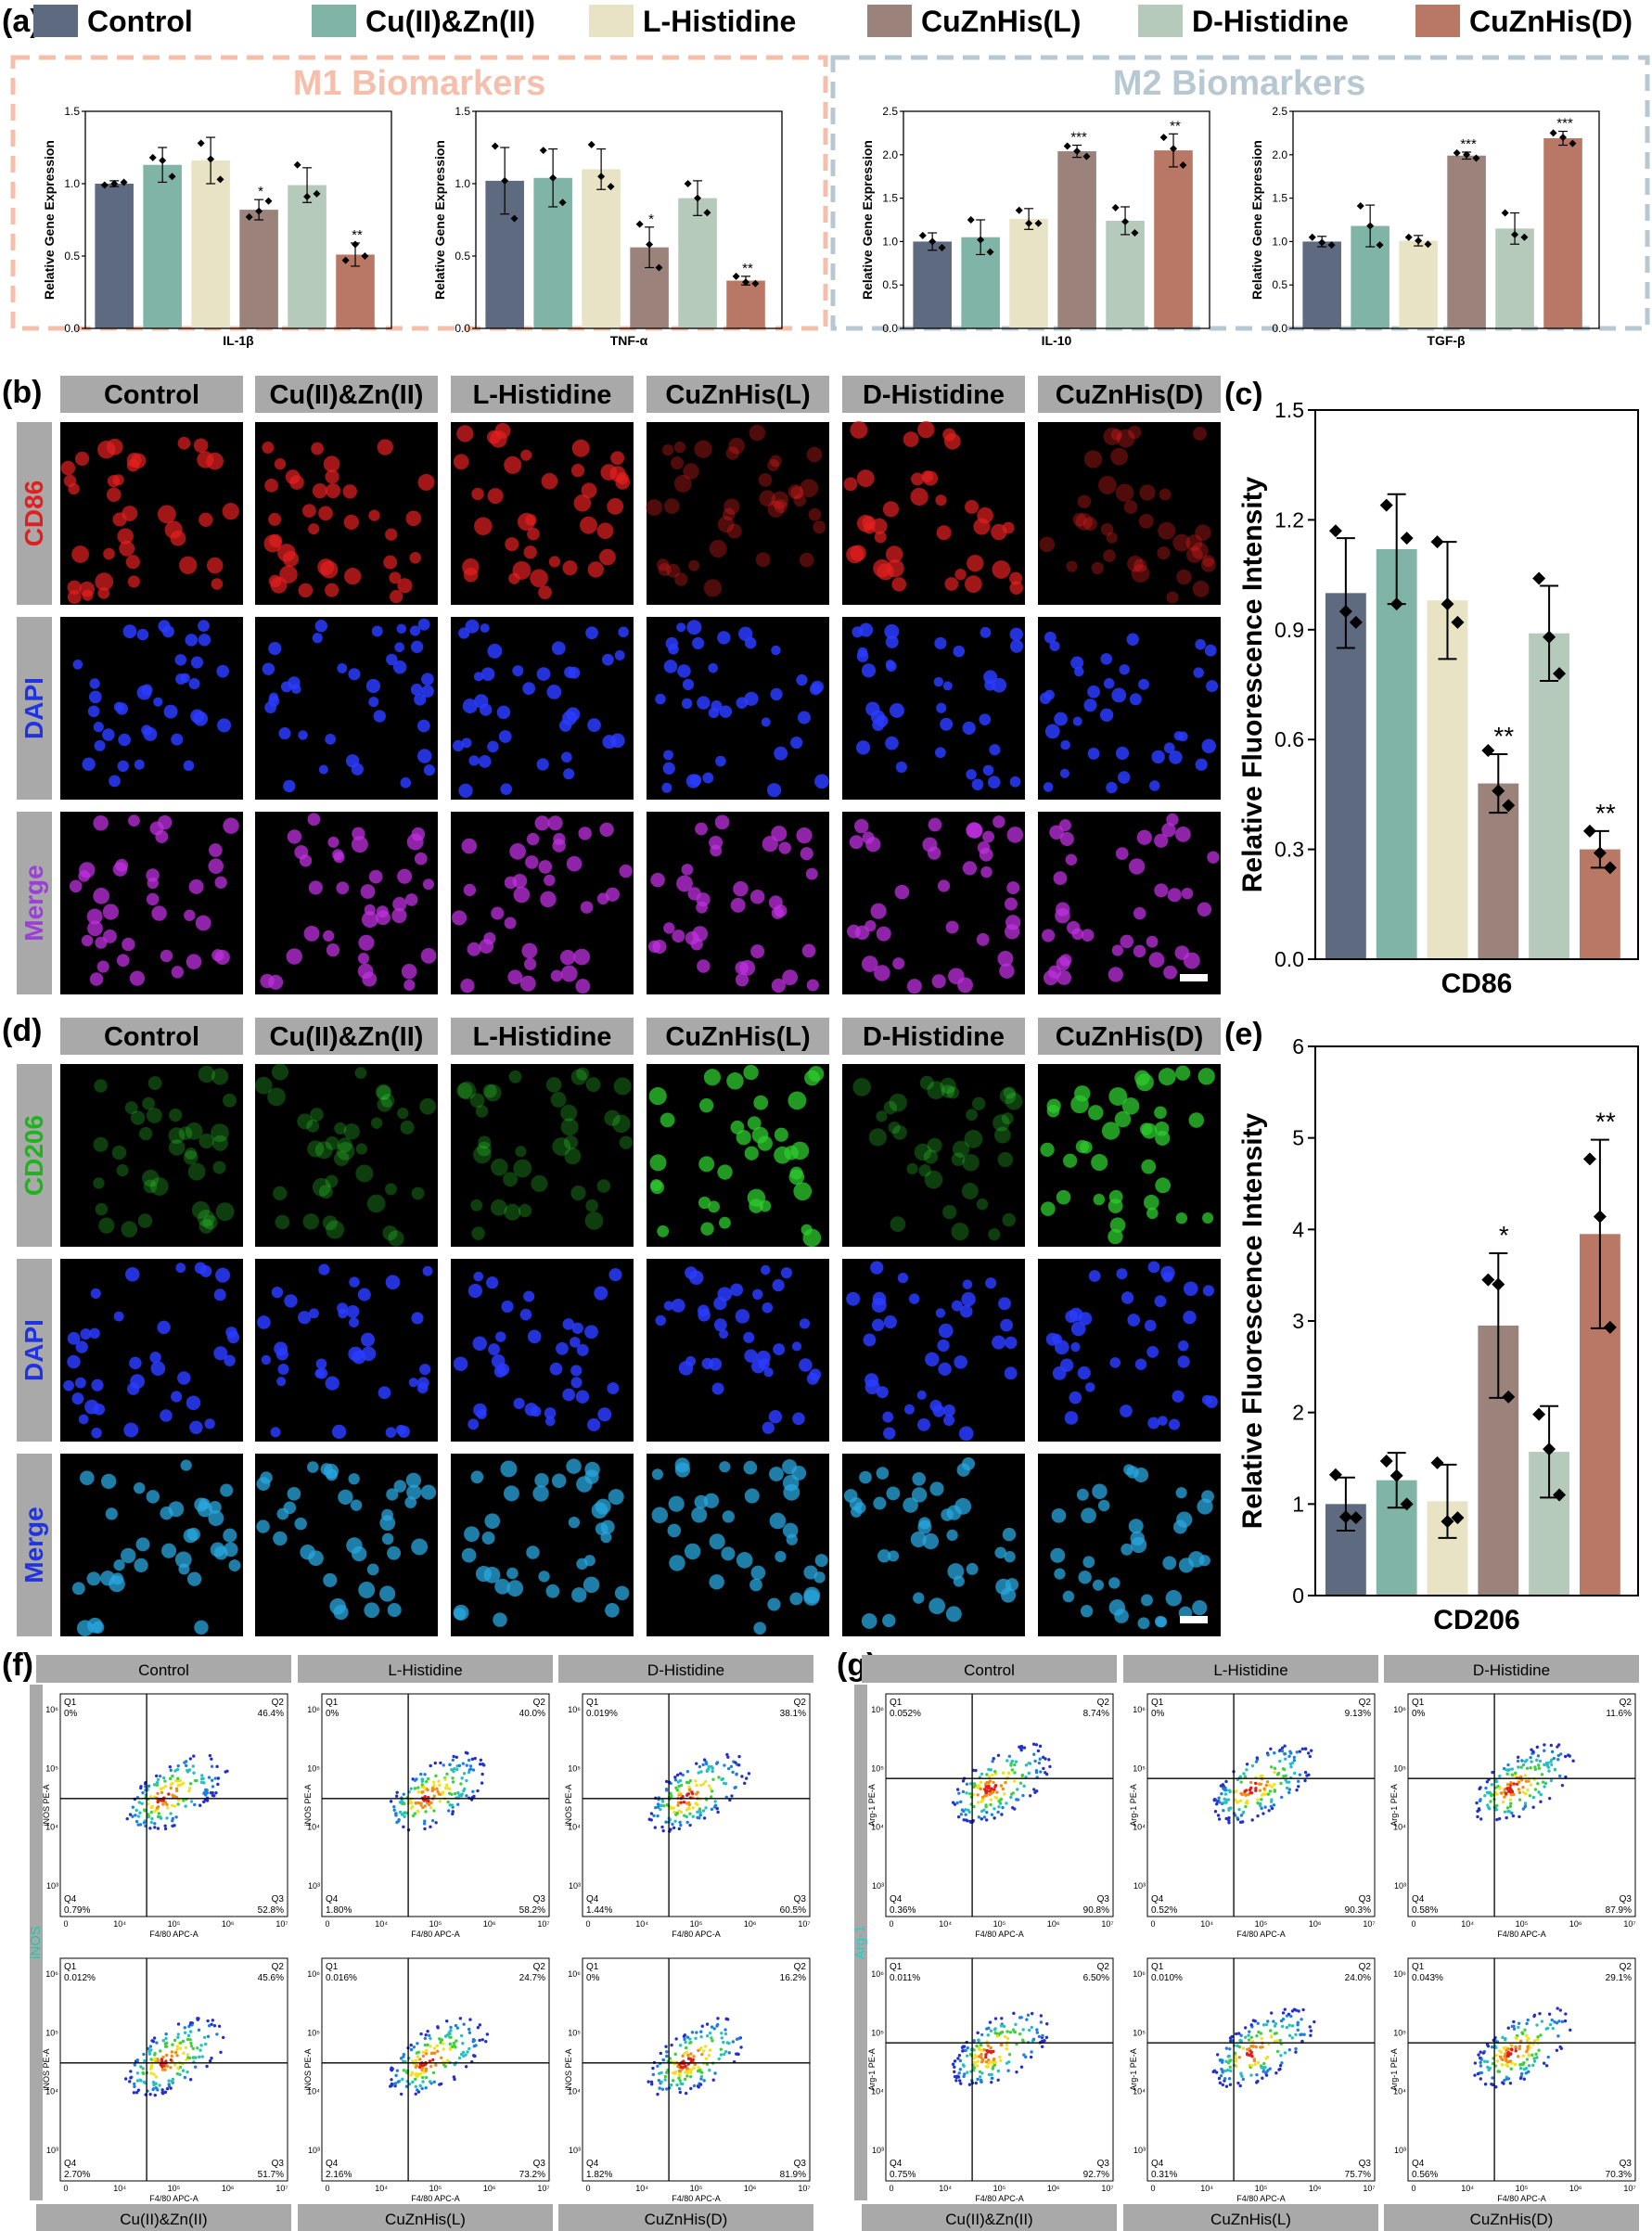 The height and width of the screenshot is (2231, 1652). Describe the element at coordinates (1279, 284) in the screenshot. I see `y-tick-label: 0.5` at that location.